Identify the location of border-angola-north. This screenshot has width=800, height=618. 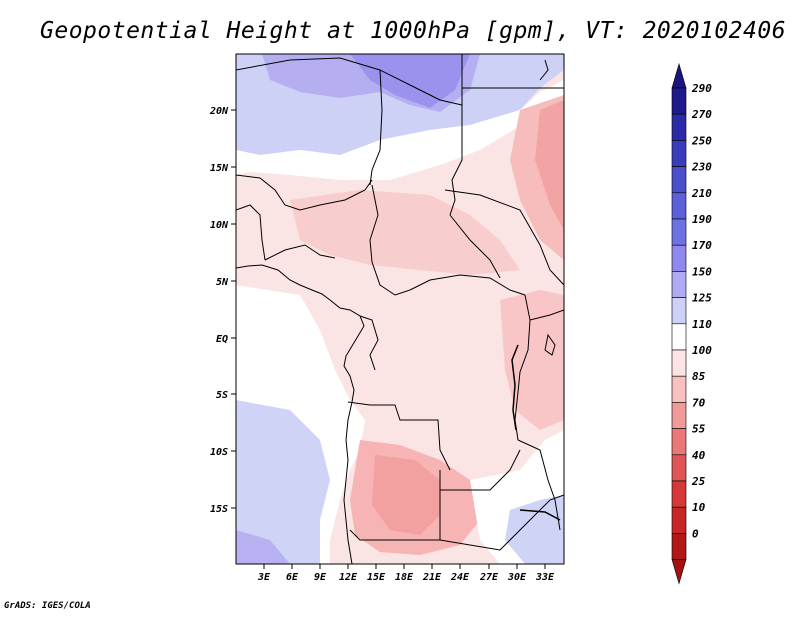
(399, 436).